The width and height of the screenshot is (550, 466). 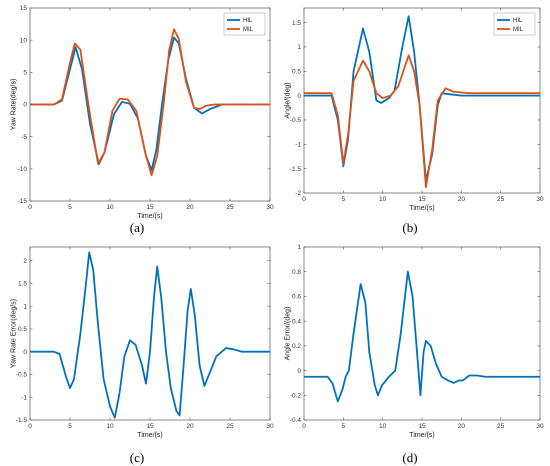 What do you see at coordinates (296, 346) in the screenshot?
I see `y-tick-label: 0.2` at bounding box center [296, 346].